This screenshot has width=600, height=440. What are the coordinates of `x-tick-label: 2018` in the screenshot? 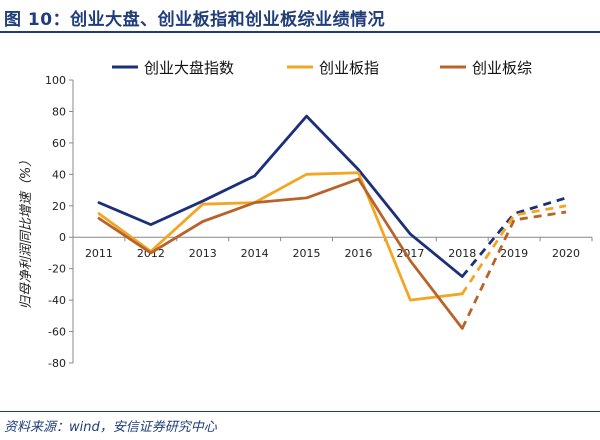 It's located at (462, 253).